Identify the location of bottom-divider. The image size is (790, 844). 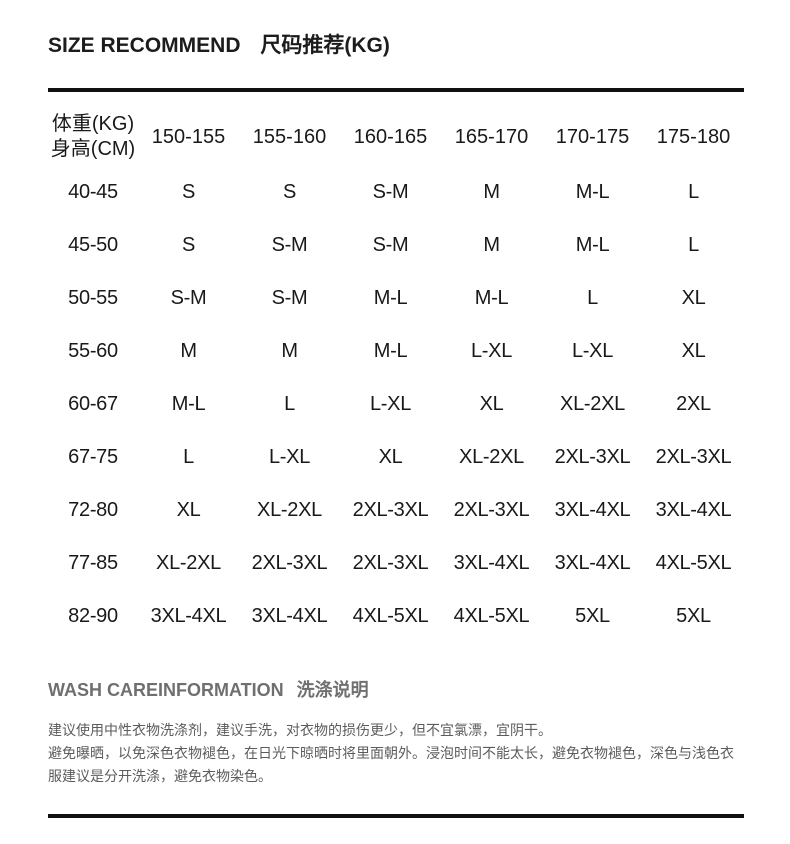
(396, 816).